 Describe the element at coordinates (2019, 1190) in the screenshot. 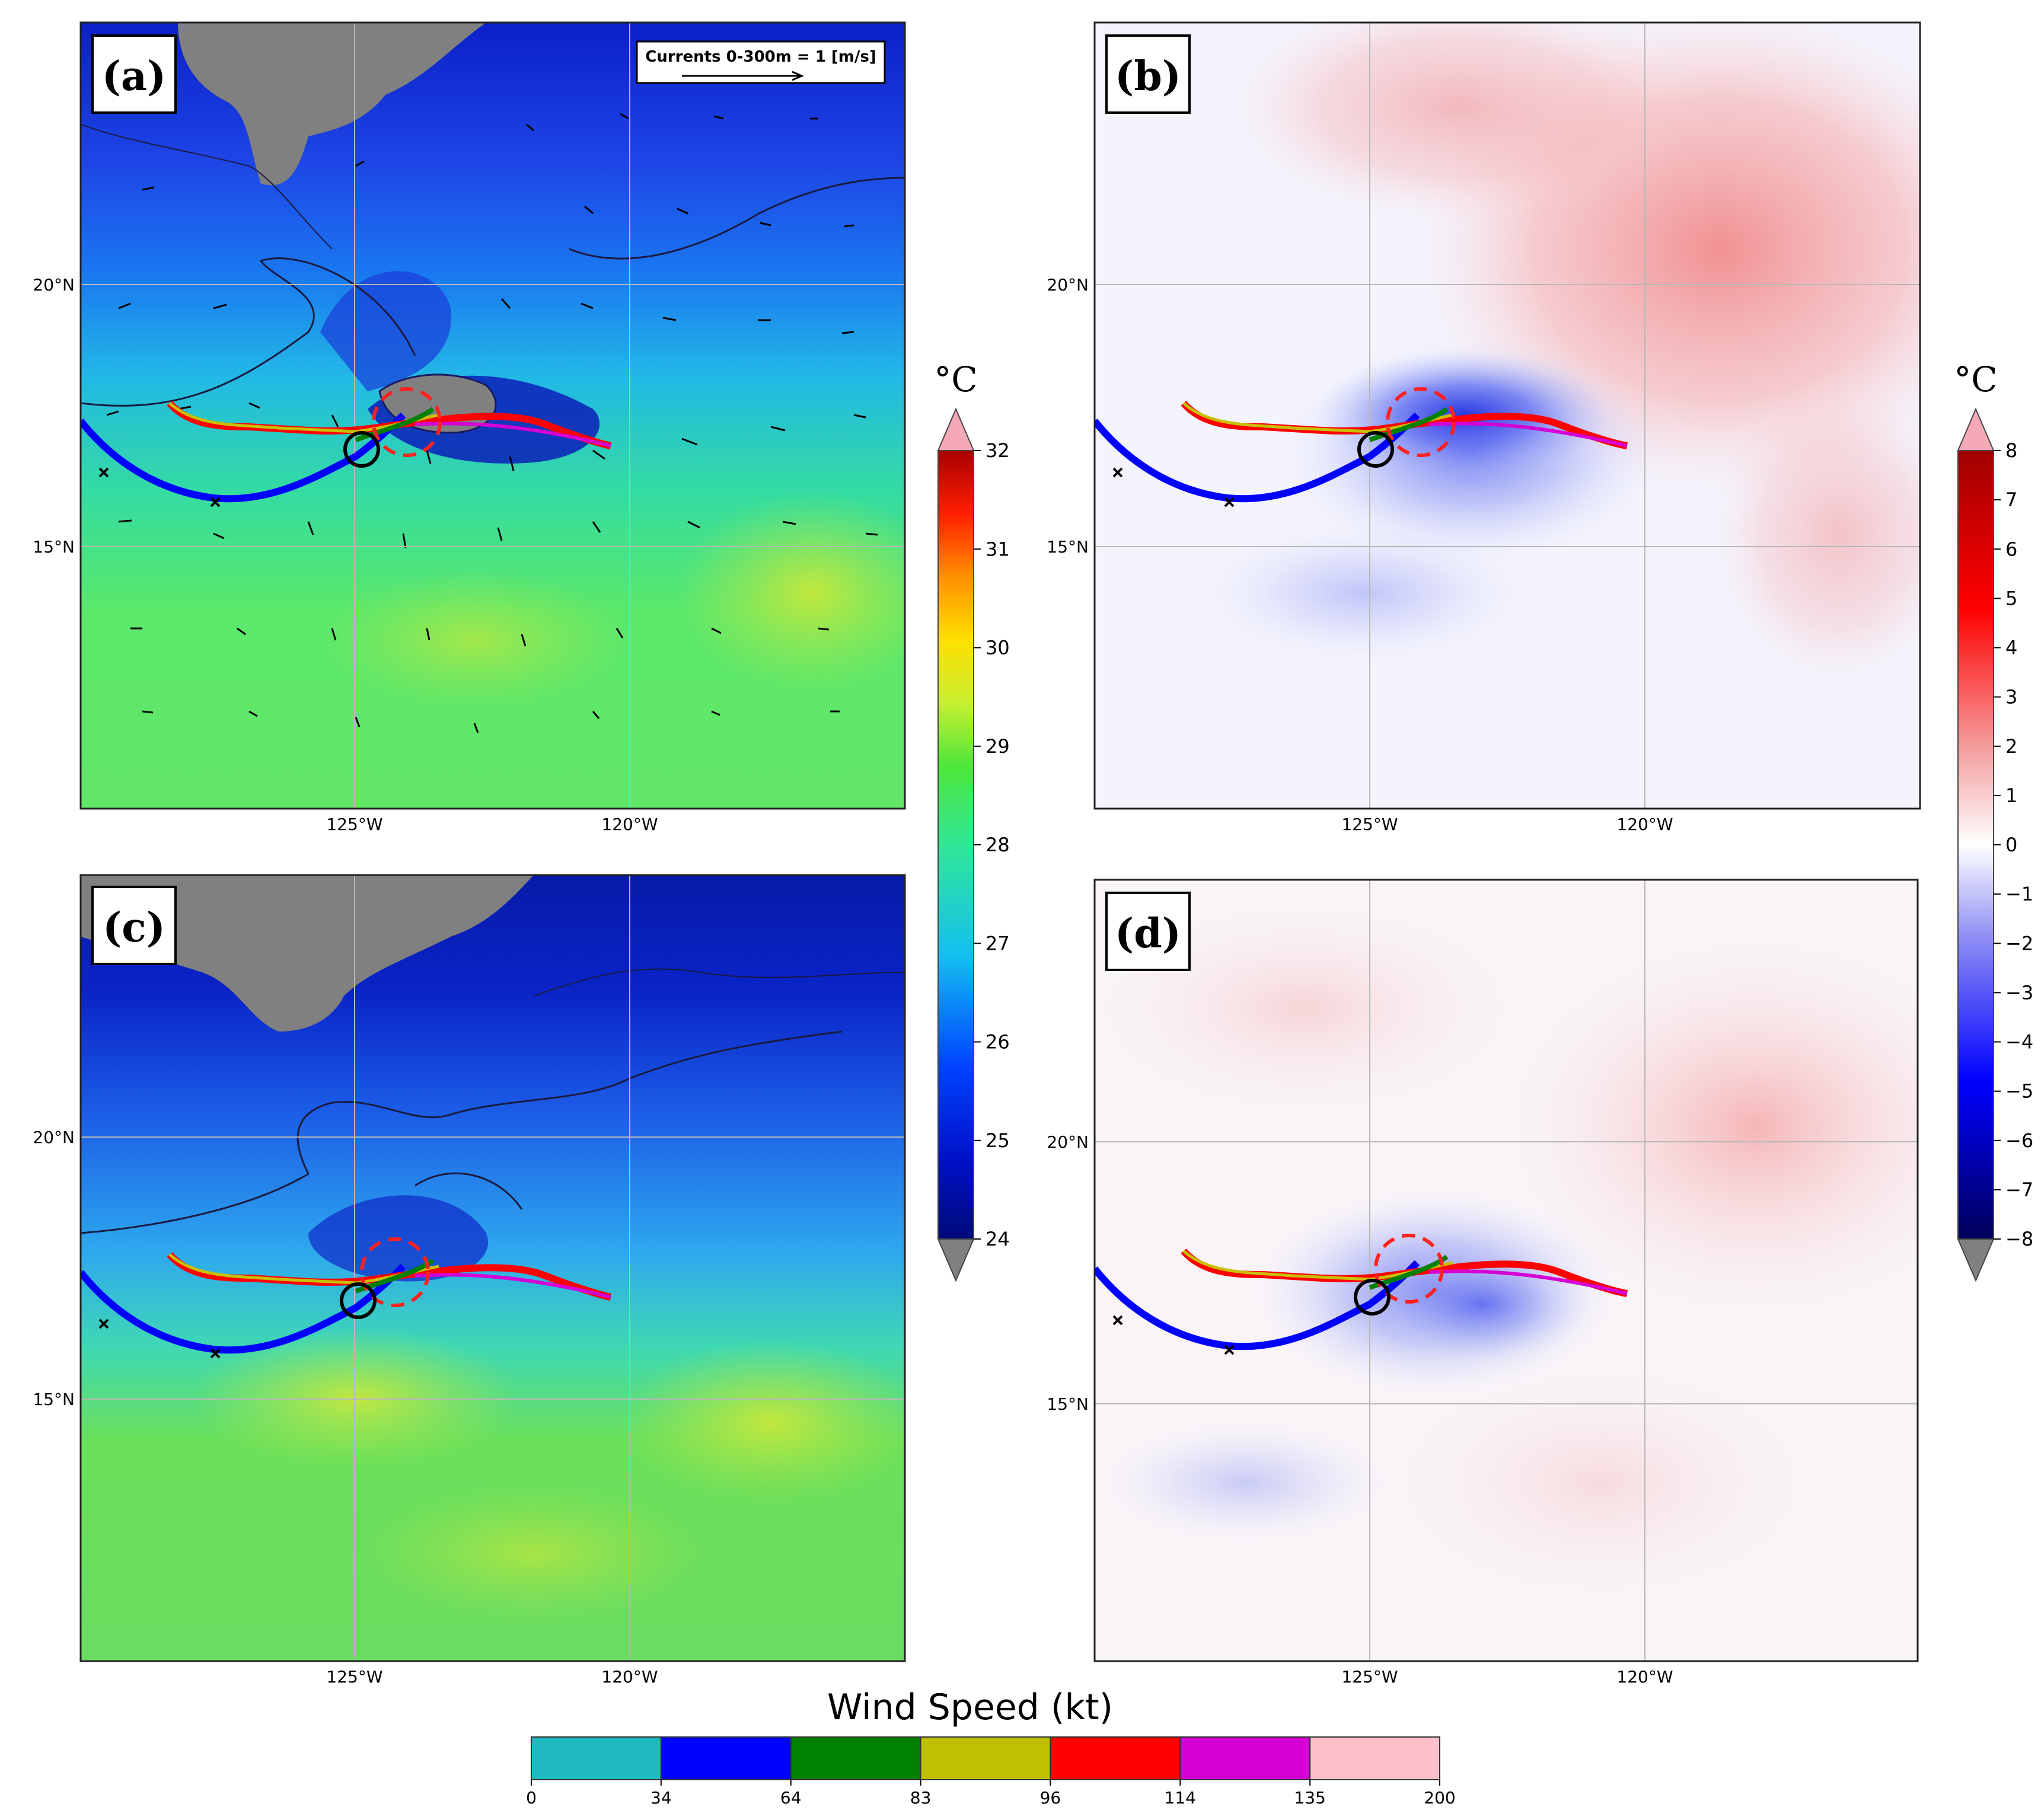

I see `anomaly-tick-label: −7` at that location.